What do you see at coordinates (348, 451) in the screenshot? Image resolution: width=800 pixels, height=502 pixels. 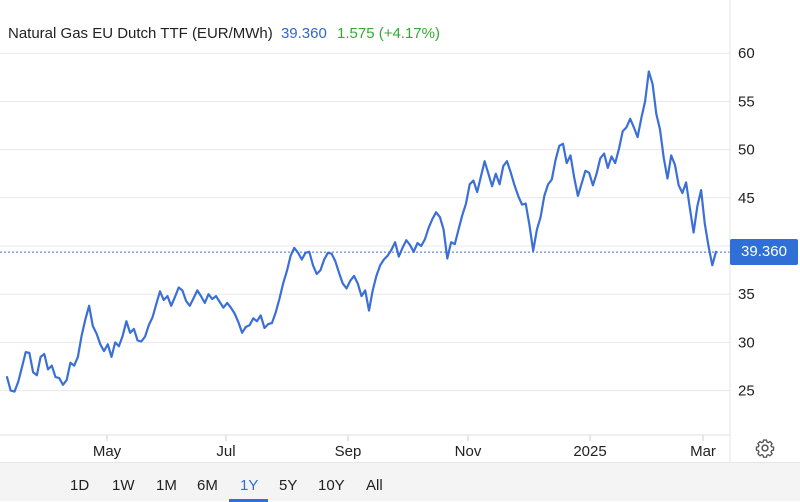 I see `x-tick-label: Sep` at bounding box center [348, 451].